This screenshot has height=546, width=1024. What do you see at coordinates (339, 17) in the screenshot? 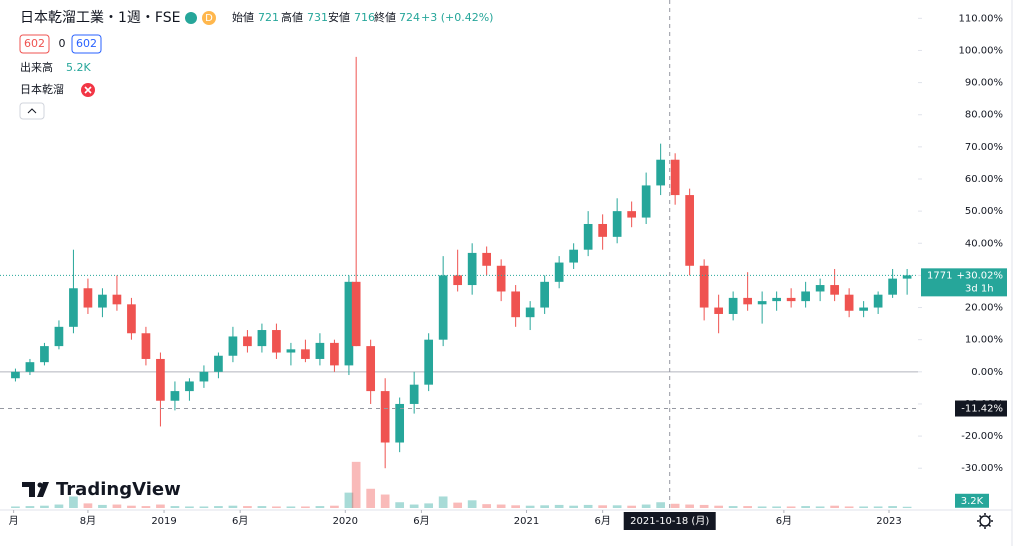
I see `ohlc-label: 安値` at bounding box center [339, 17].